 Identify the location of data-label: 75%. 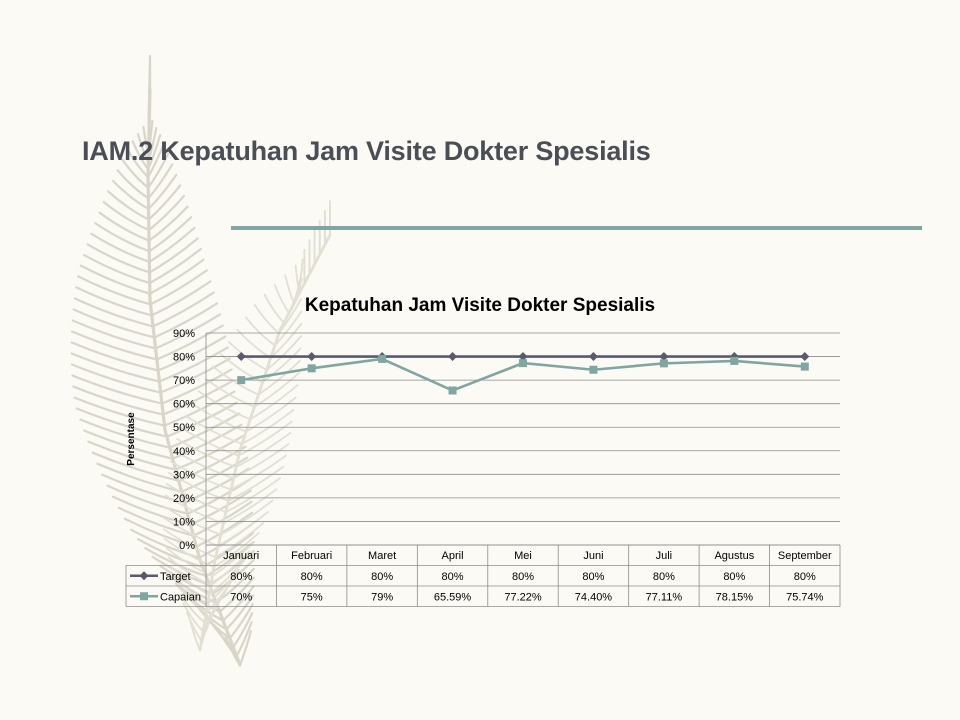
(312, 597).